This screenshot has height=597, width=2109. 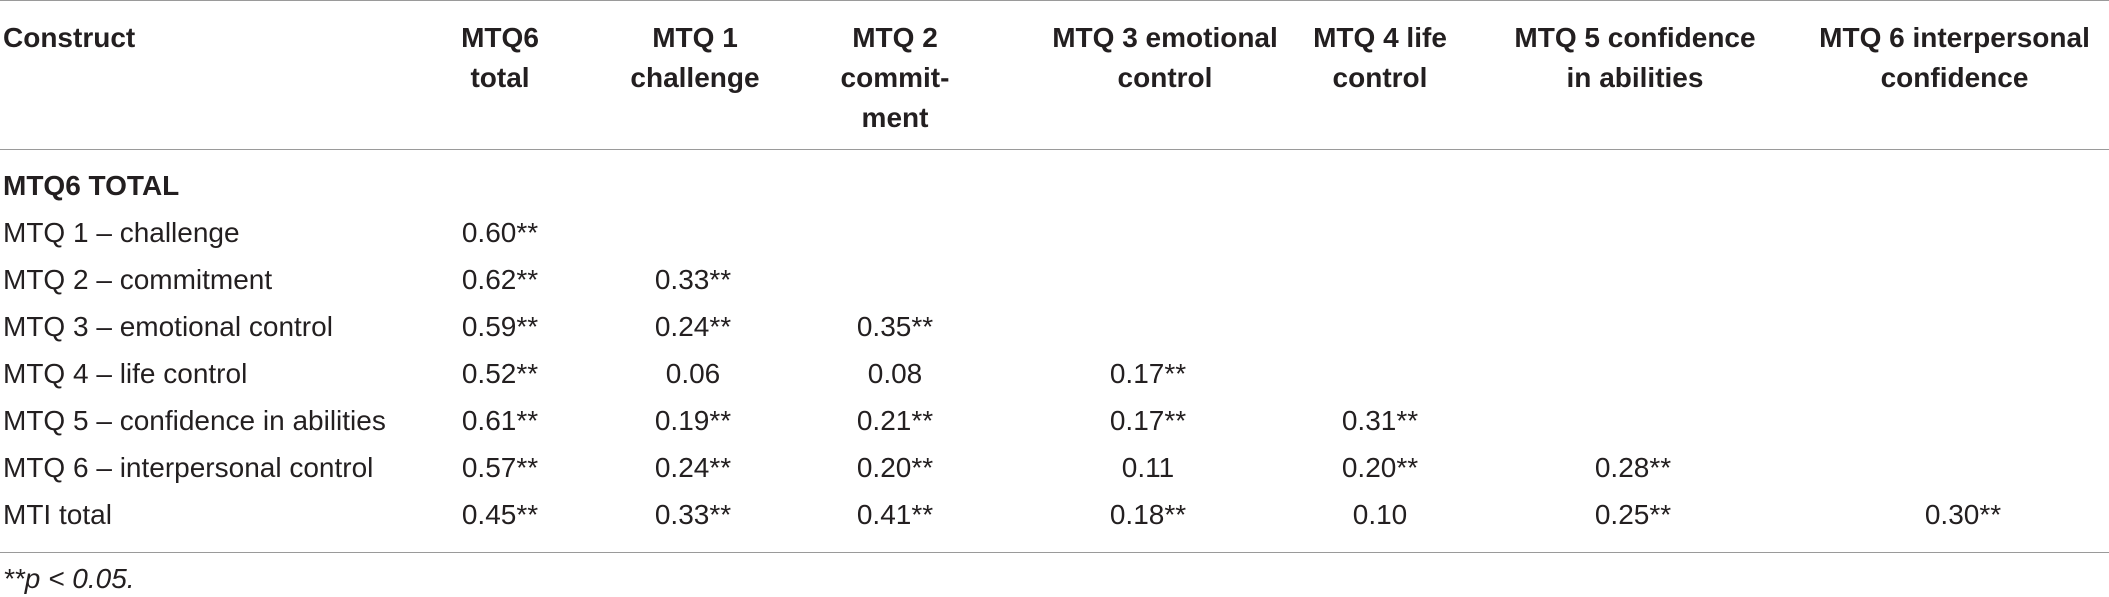 I want to click on header-mtq2-commitment: MTQ 2 commit- ment, so click(x=895, y=77).